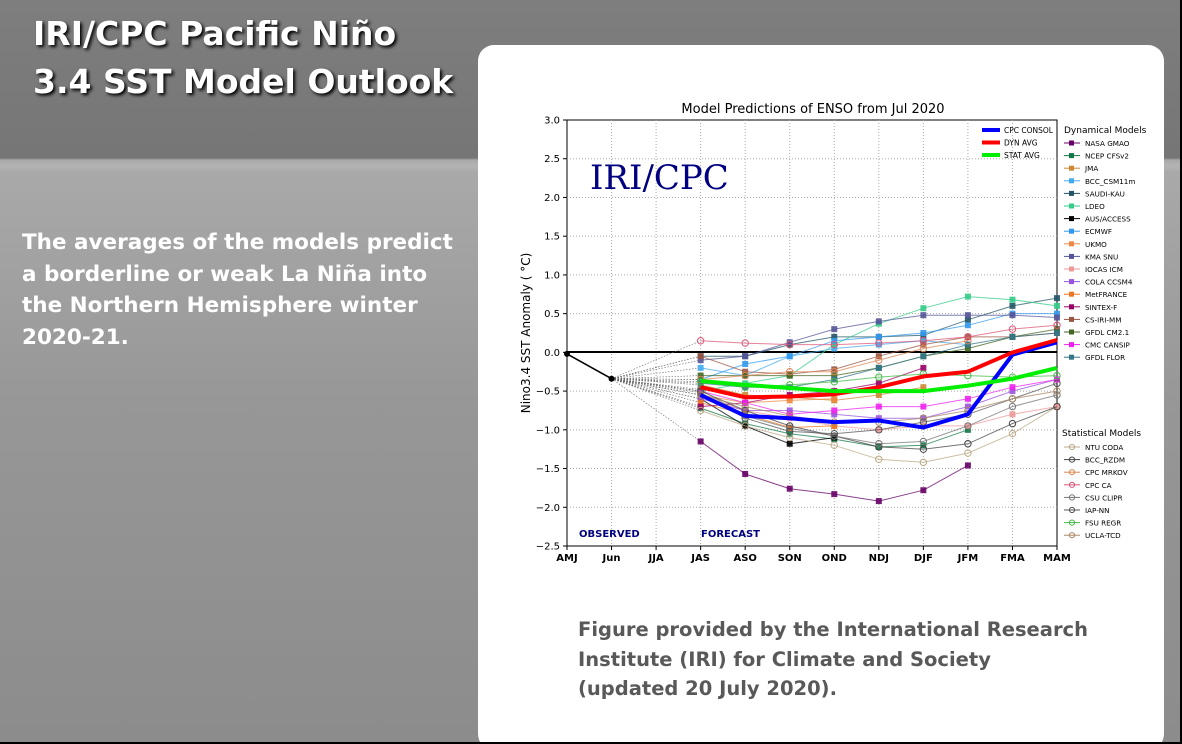  I want to click on y-tick-label: 1.0, so click(552, 275).